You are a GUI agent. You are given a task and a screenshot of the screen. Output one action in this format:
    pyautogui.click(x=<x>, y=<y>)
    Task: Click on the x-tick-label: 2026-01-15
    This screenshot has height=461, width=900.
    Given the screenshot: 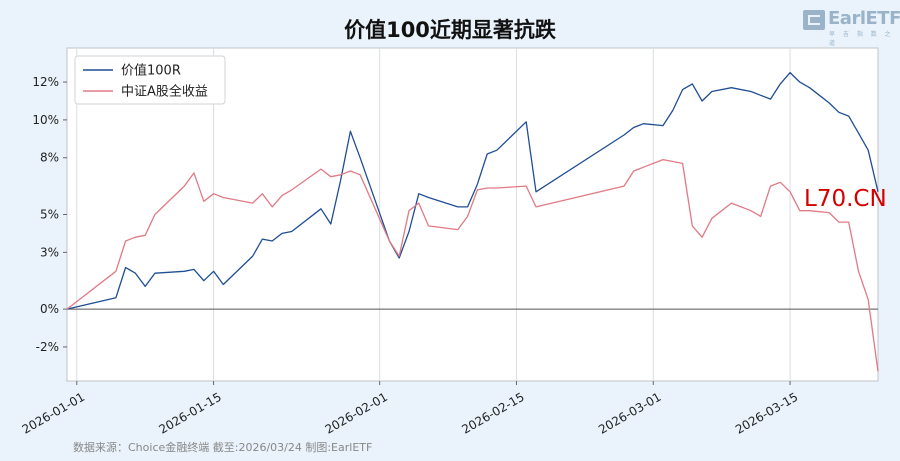 What is the action you would take?
    pyautogui.click(x=189, y=413)
    